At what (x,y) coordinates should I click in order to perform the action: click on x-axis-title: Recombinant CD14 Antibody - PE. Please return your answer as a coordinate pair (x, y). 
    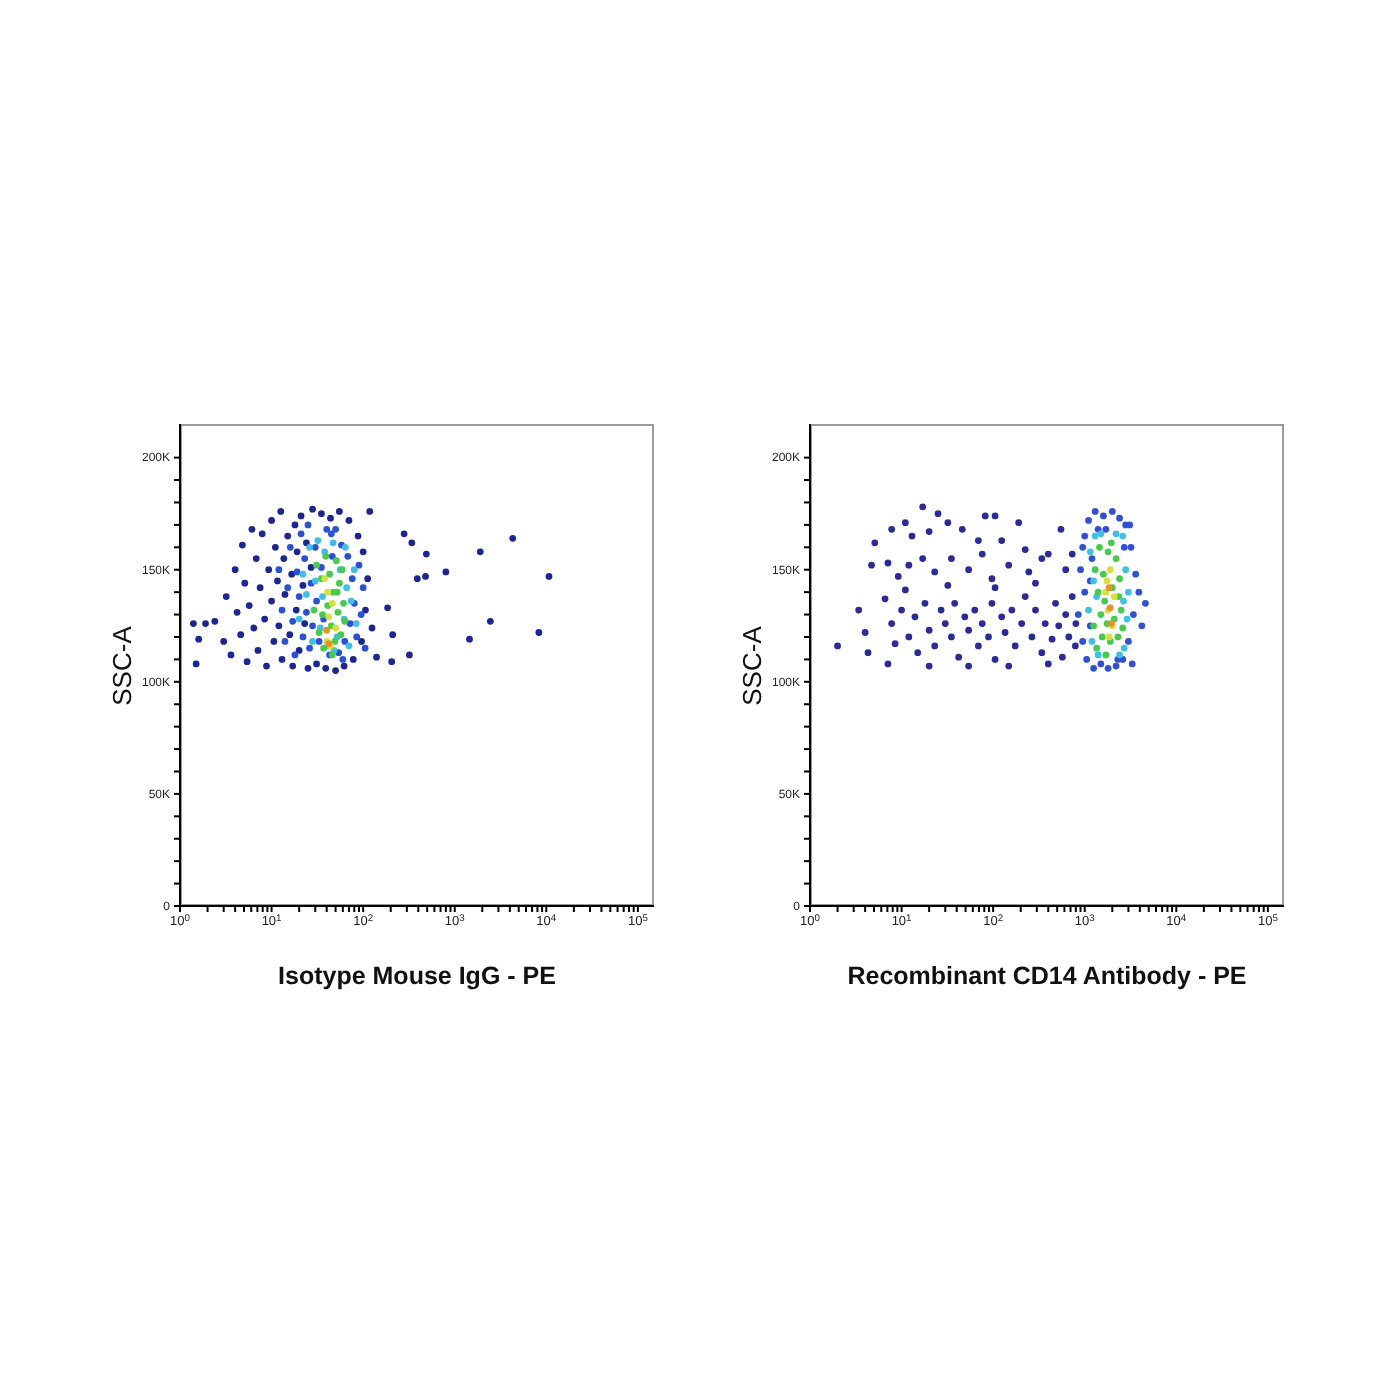
    Looking at the image, I should click on (1047, 976).